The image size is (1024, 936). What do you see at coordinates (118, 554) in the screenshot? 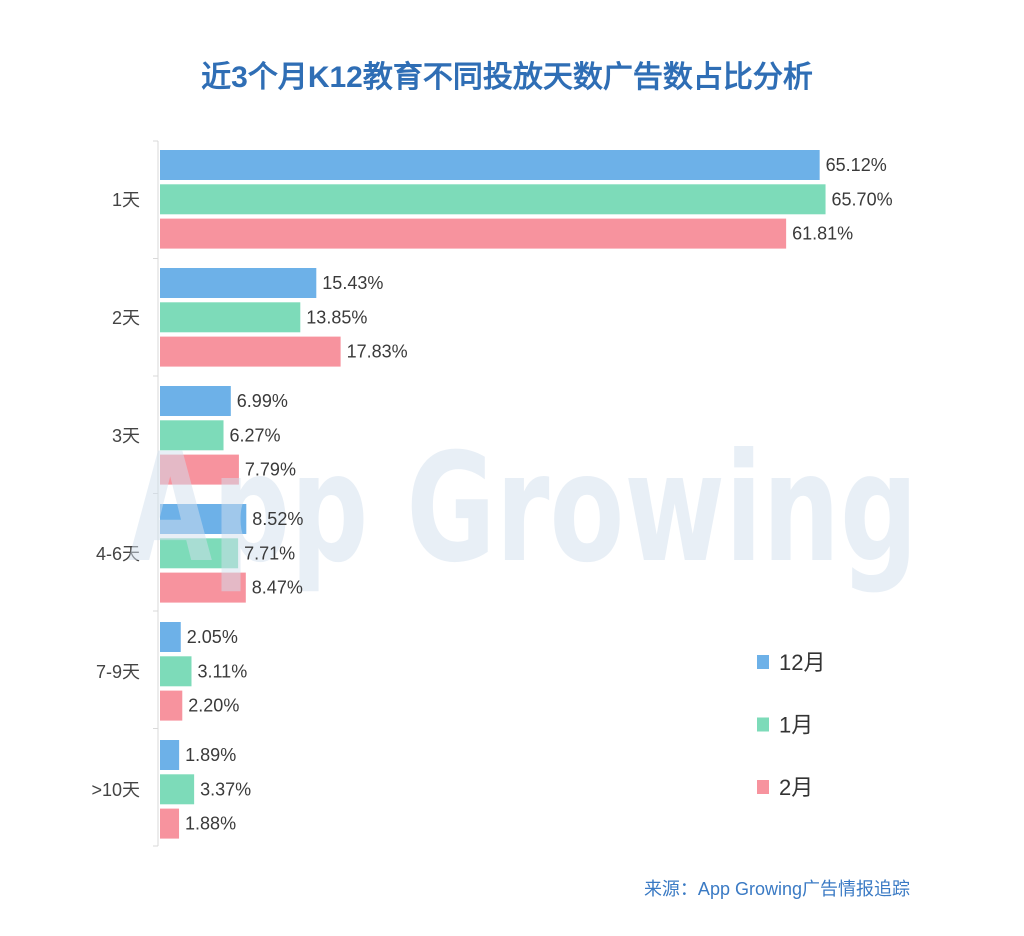
I see `category-label: 4-6天` at bounding box center [118, 554].